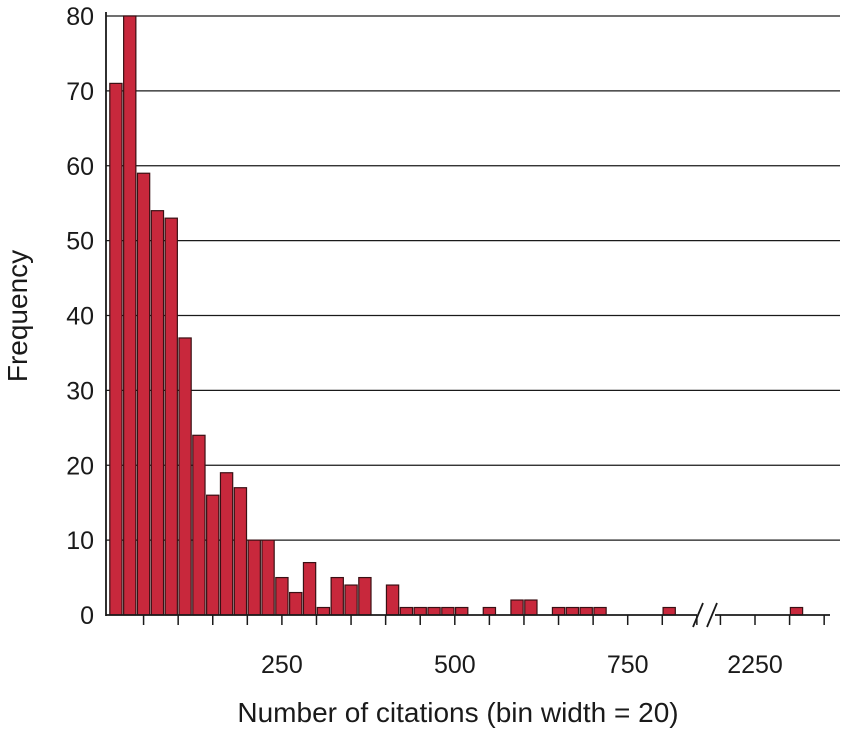 Image resolution: width=850 pixels, height=735 pixels. Describe the element at coordinates (80, 92) in the screenshot. I see `y-tick-label: 70` at that location.